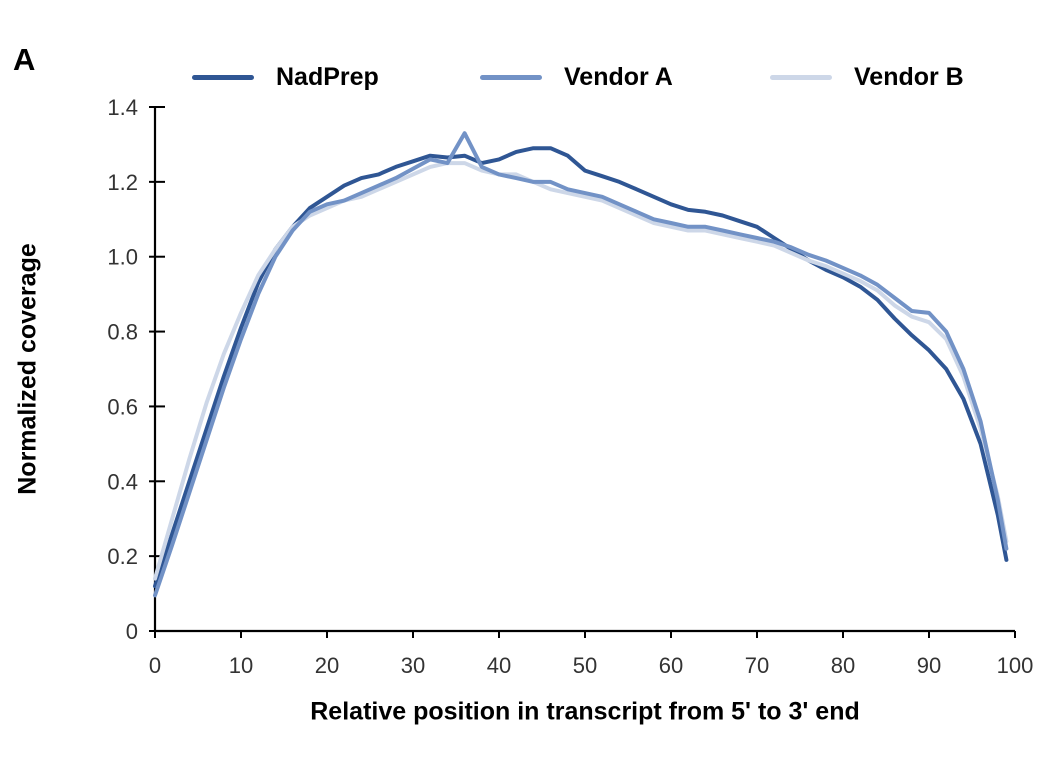  Describe the element at coordinates (155, 665) in the screenshot. I see `x-tick-label: 0` at that location.